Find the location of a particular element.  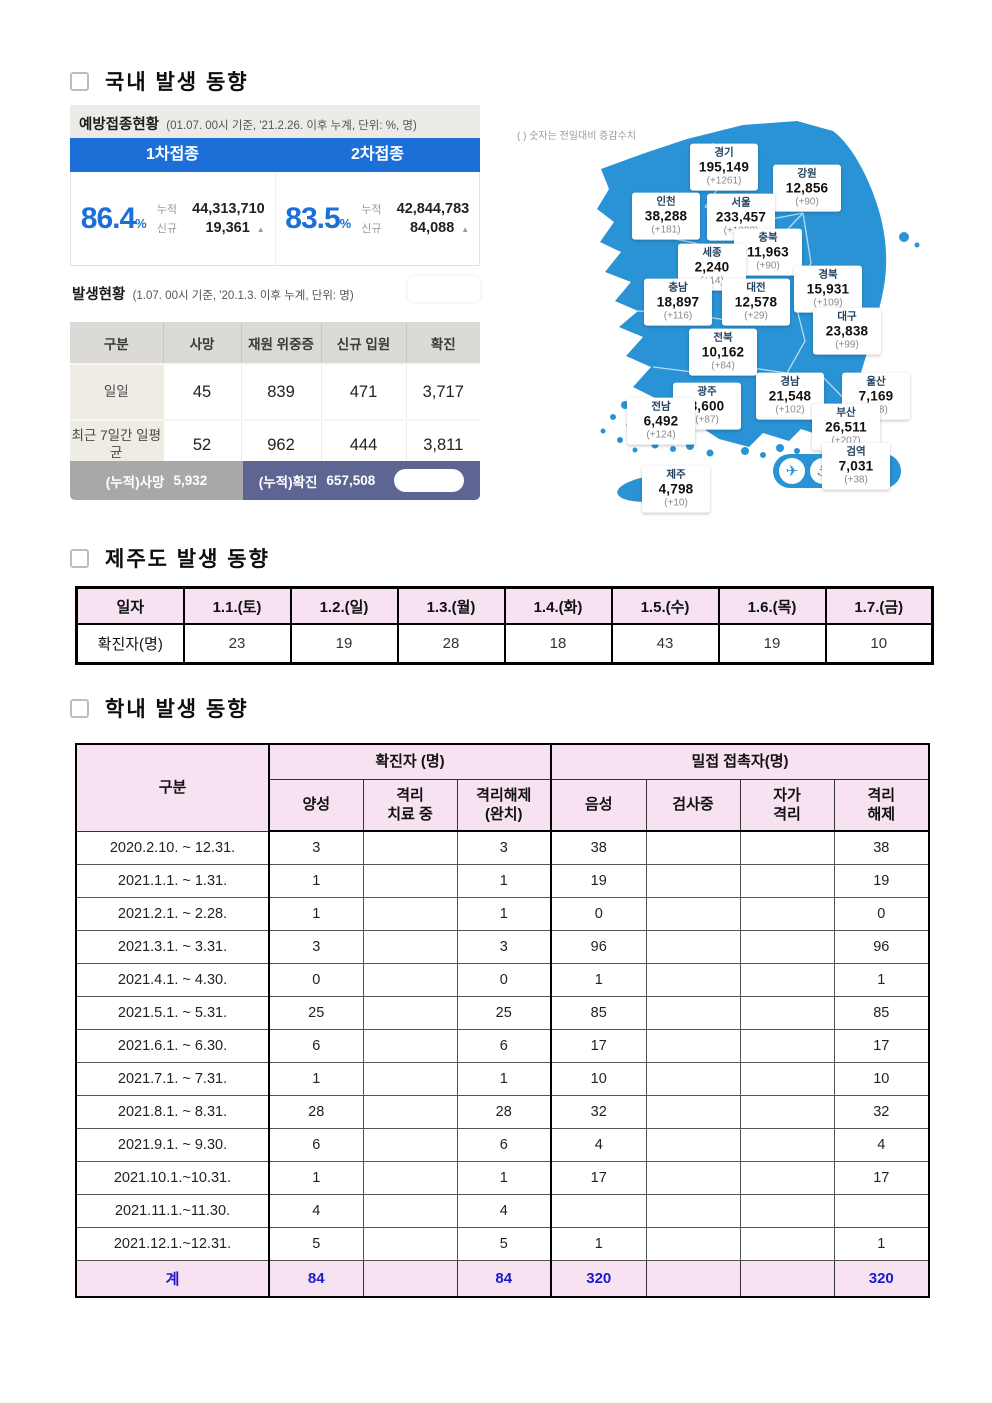

col-header: 재원 위중증 is located at coordinates (280, 343).